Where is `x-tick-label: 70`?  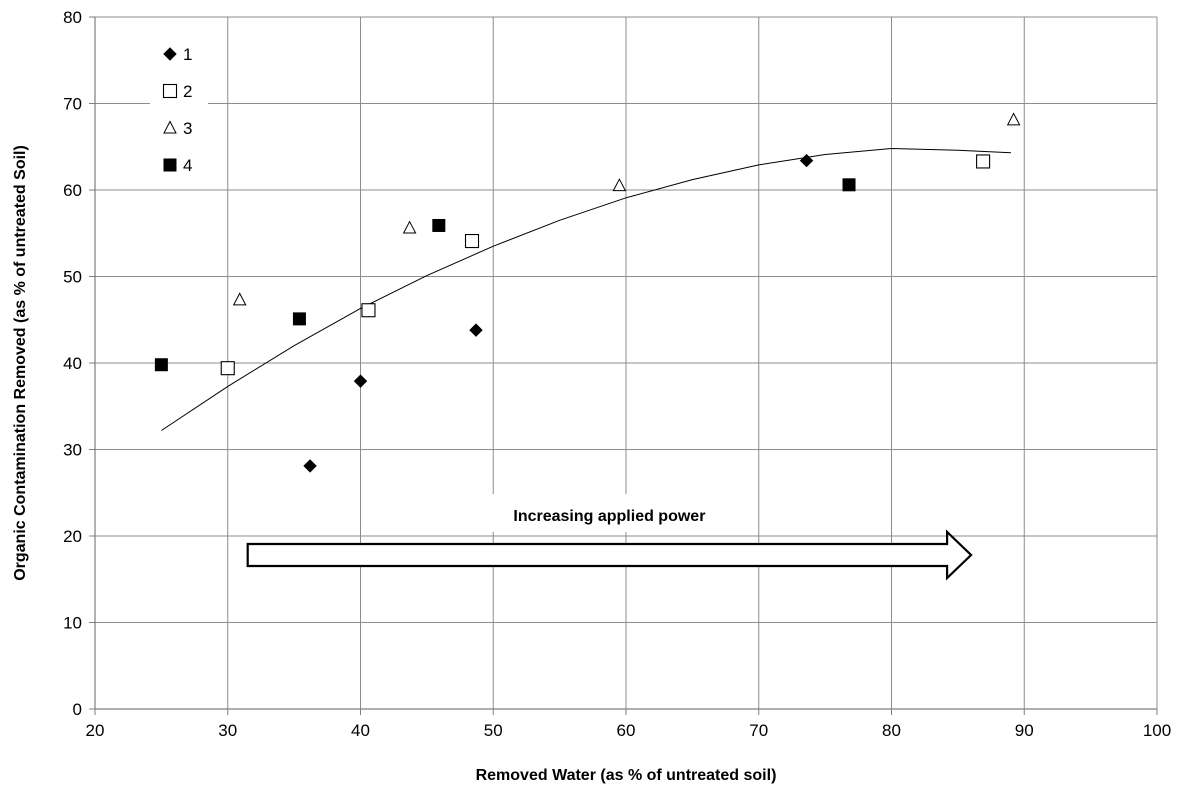
x-tick-label: 70 is located at coordinates (758, 730).